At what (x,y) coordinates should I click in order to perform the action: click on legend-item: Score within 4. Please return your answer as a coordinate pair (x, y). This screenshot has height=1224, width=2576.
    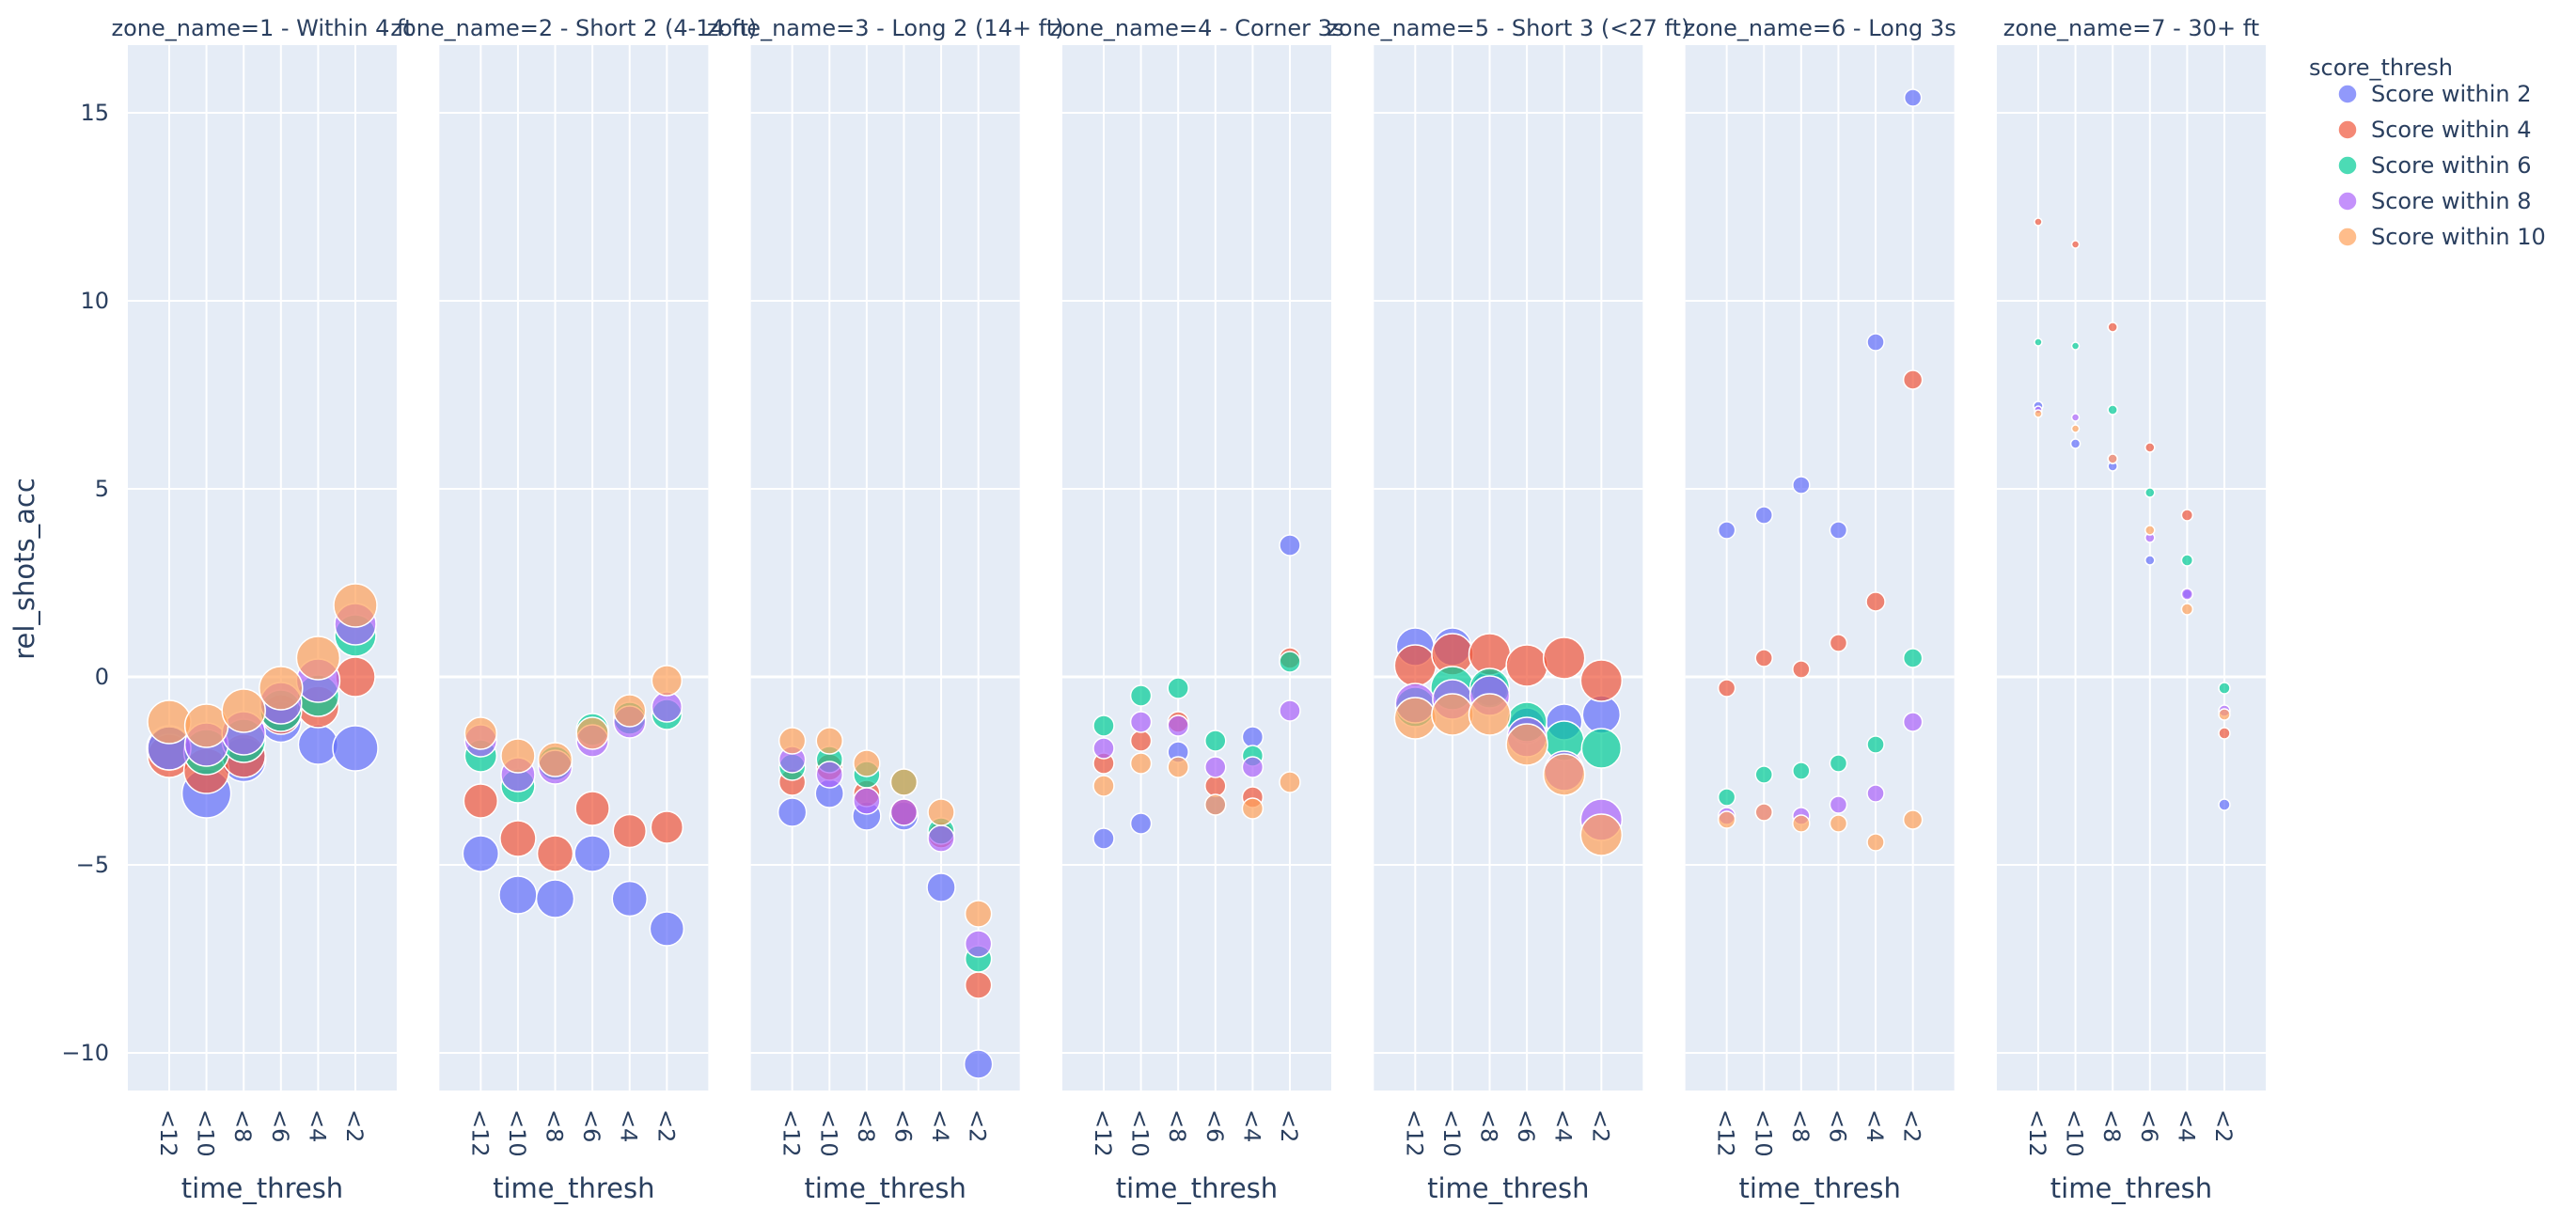
    Looking at the image, I should click on (2434, 130).